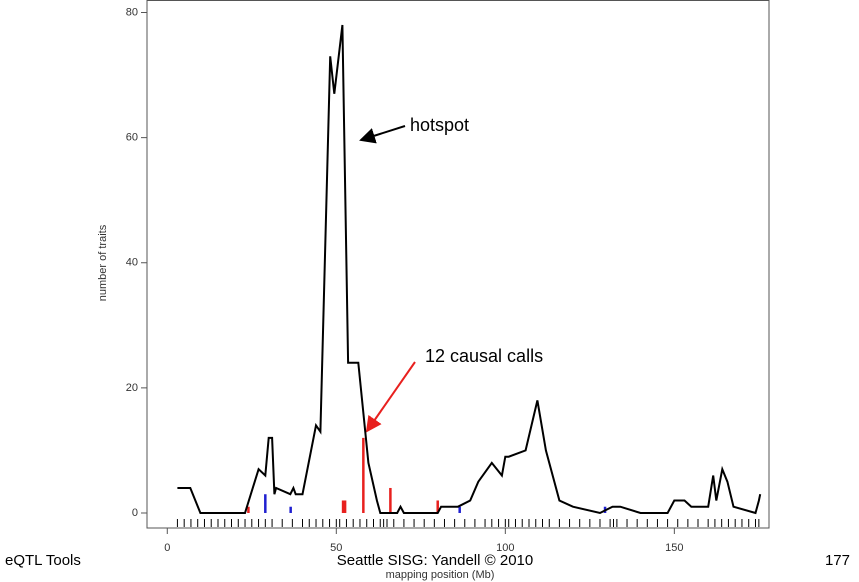  Describe the element at coordinates (484, 356) in the screenshot. I see `annotation: 12 causal calls` at that location.